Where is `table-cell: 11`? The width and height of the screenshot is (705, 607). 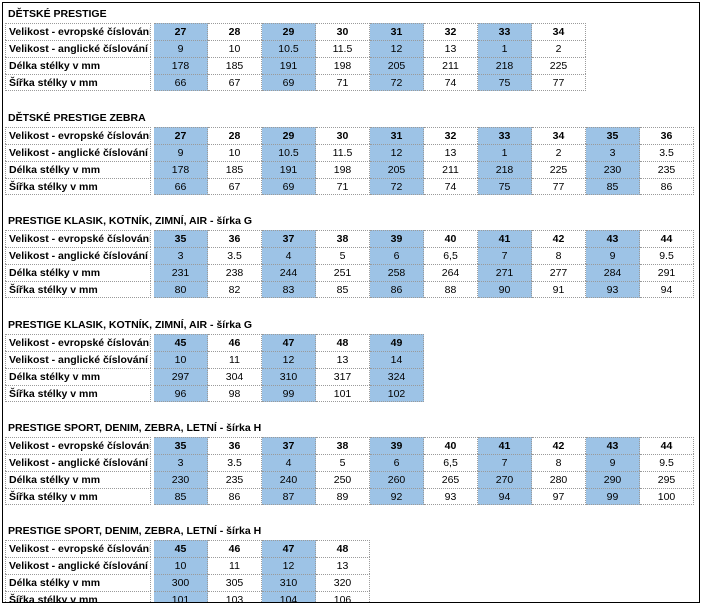 table-cell: 11 is located at coordinates (235, 565).